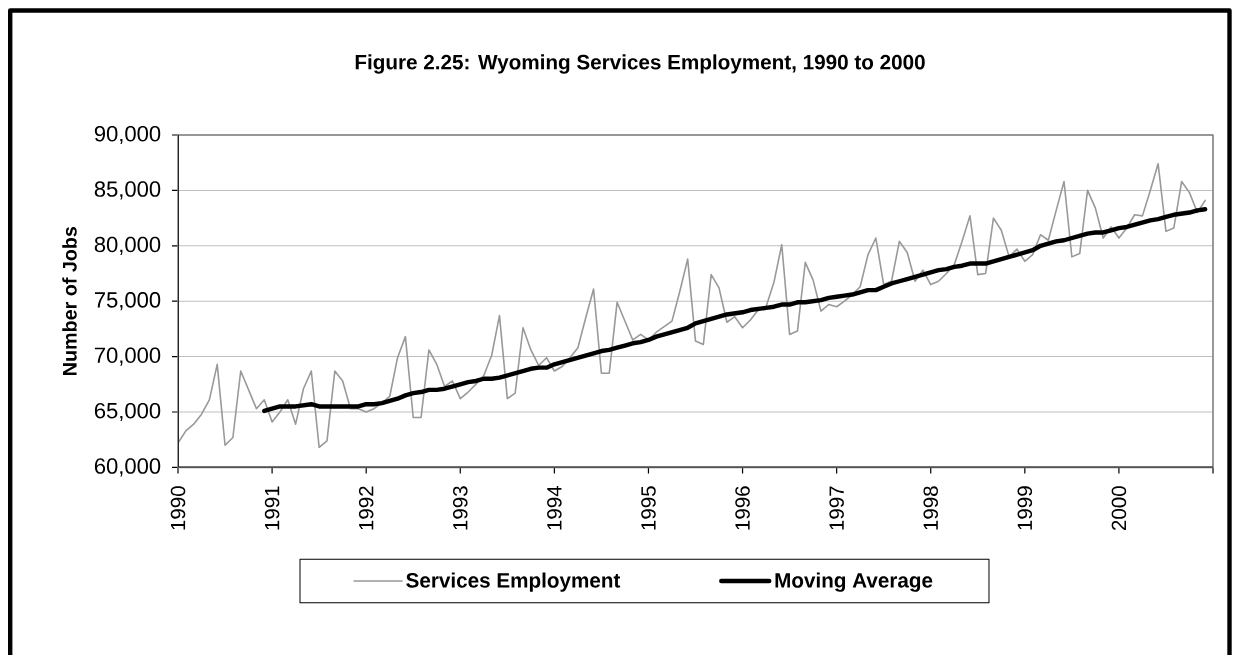 Image resolution: width=1246 pixels, height=655 pixels. I want to click on x-tick-label: 1995, so click(648, 508).